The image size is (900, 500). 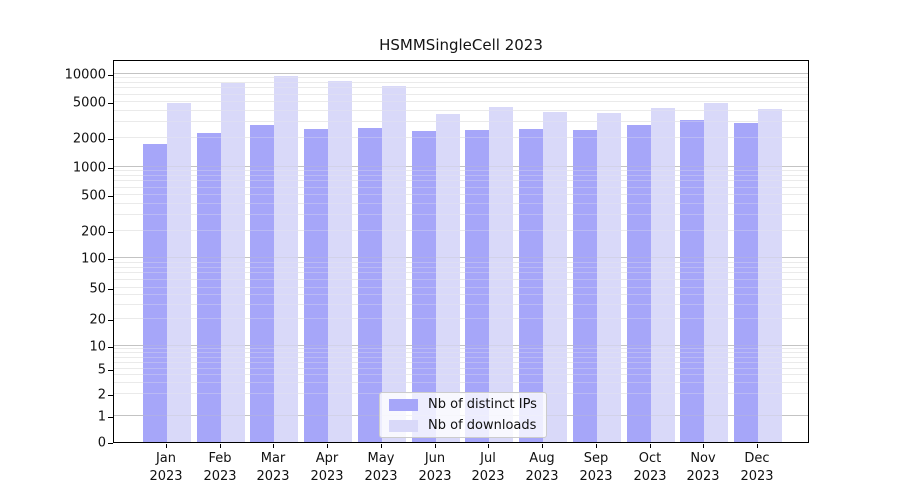 What do you see at coordinates (461, 45) in the screenshot?
I see `chart-title: HSMMSingleCell 2023` at bounding box center [461, 45].